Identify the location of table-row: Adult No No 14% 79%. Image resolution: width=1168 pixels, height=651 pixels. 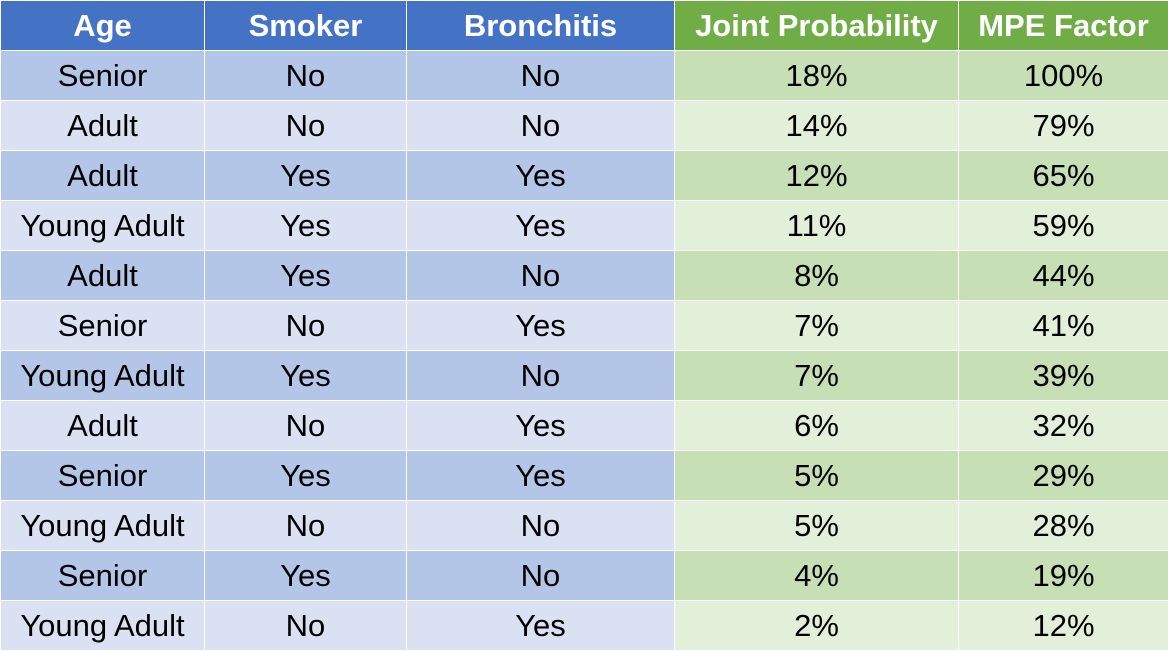
(584, 126).